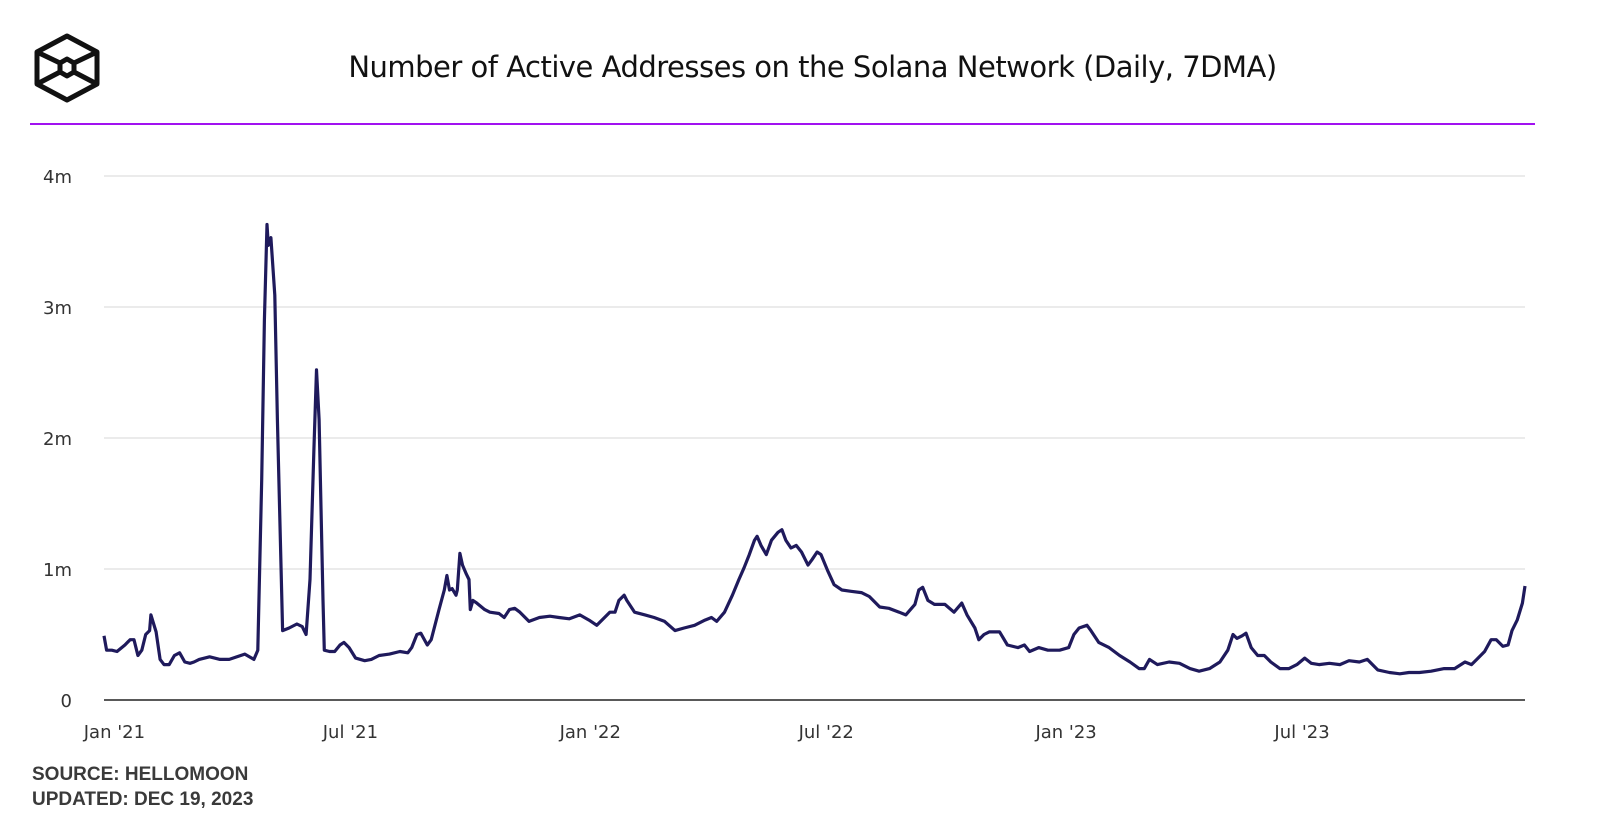 This screenshot has height=840, width=1600. What do you see at coordinates (590, 732) in the screenshot?
I see `x-tick-label: Jan '22` at bounding box center [590, 732].